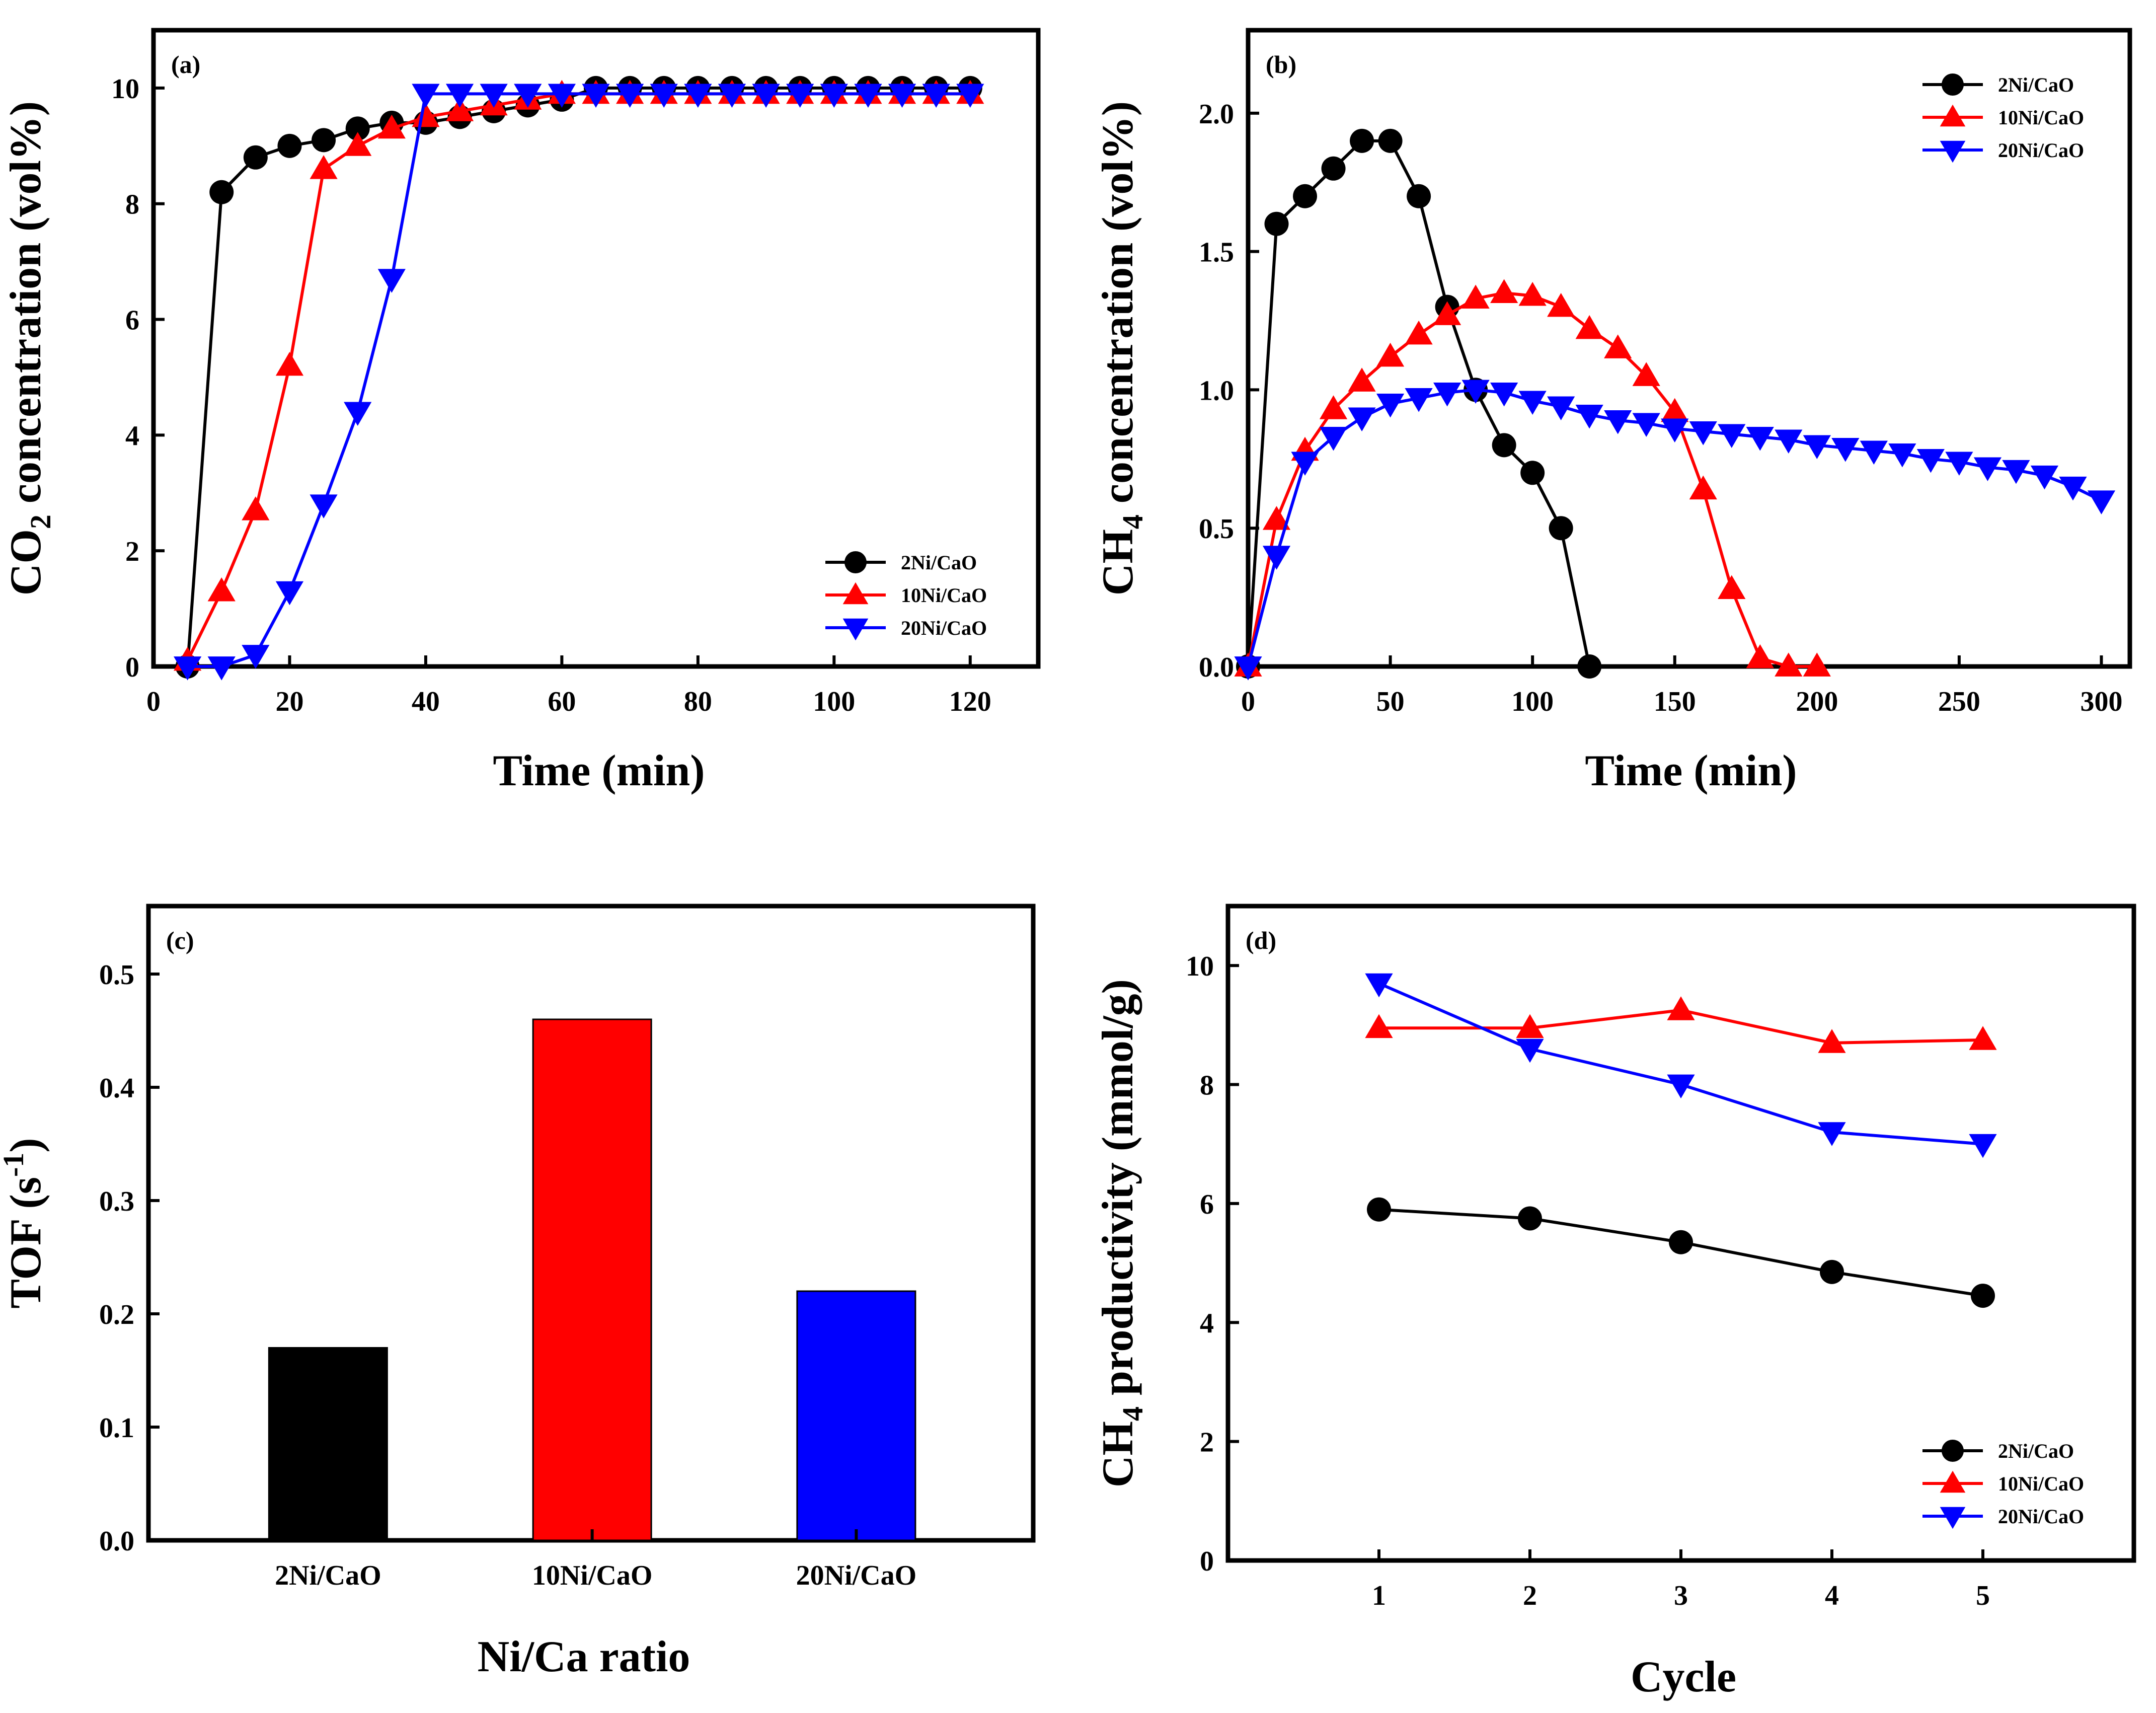 Image resolution: width=2156 pixels, height=1713 pixels. I want to click on x-axis-title: Time (min), so click(1691, 771).